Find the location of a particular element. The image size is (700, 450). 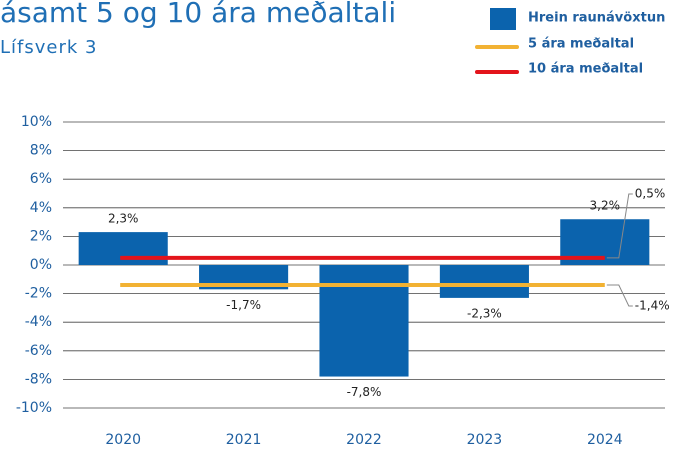

value-label: -1,7% is located at coordinates (243, 305).